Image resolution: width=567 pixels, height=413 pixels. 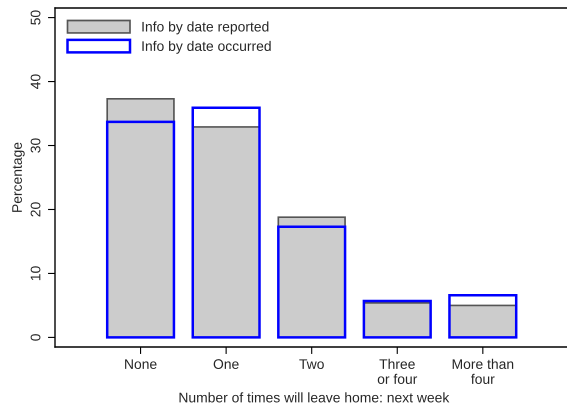 I want to click on bar, so click(x=483, y=316).